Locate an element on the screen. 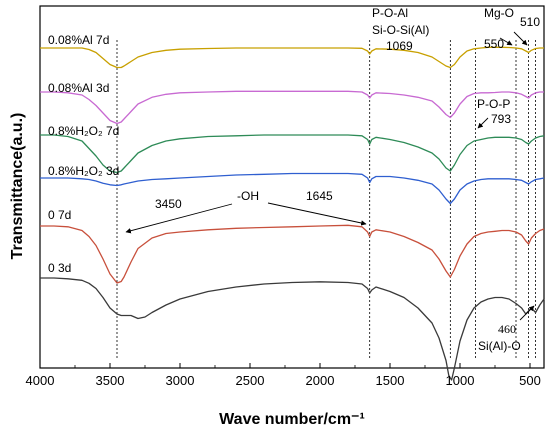 Image resolution: width=550 pixels, height=432 pixels. mgo-wavenumber: 510 is located at coordinates (530, 22).